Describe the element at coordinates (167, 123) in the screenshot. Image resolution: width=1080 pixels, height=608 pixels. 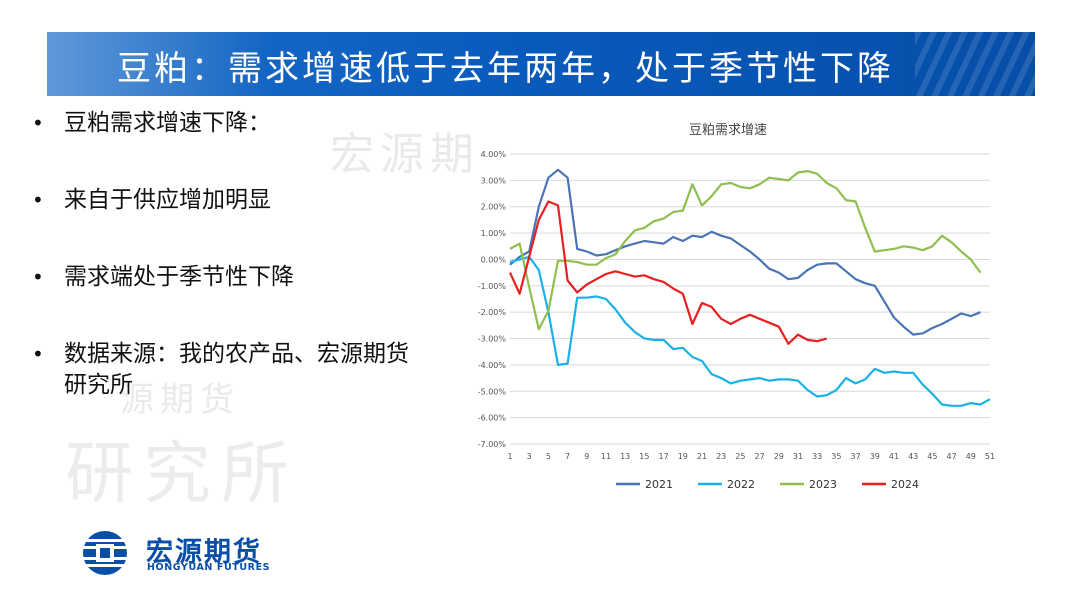
I see `bullet-text: 豆粕需求增速下降：` at that location.